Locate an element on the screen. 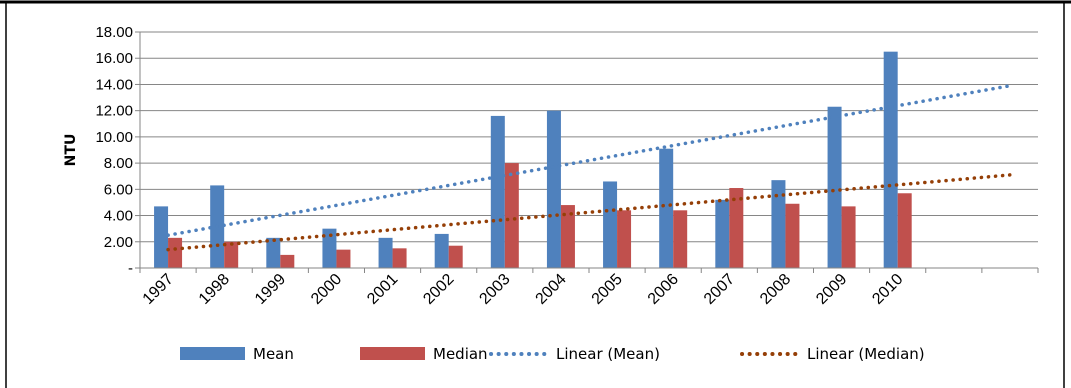 The width and height of the screenshot is (1071, 388). y-tick-label: 12.00 is located at coordinates (114, 111).